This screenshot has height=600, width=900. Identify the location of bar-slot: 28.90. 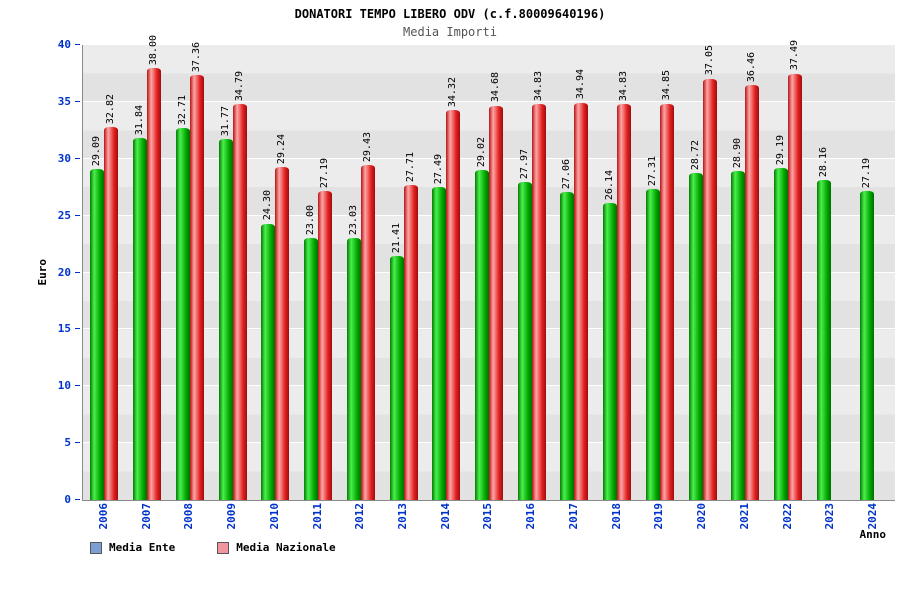
(738, 272).